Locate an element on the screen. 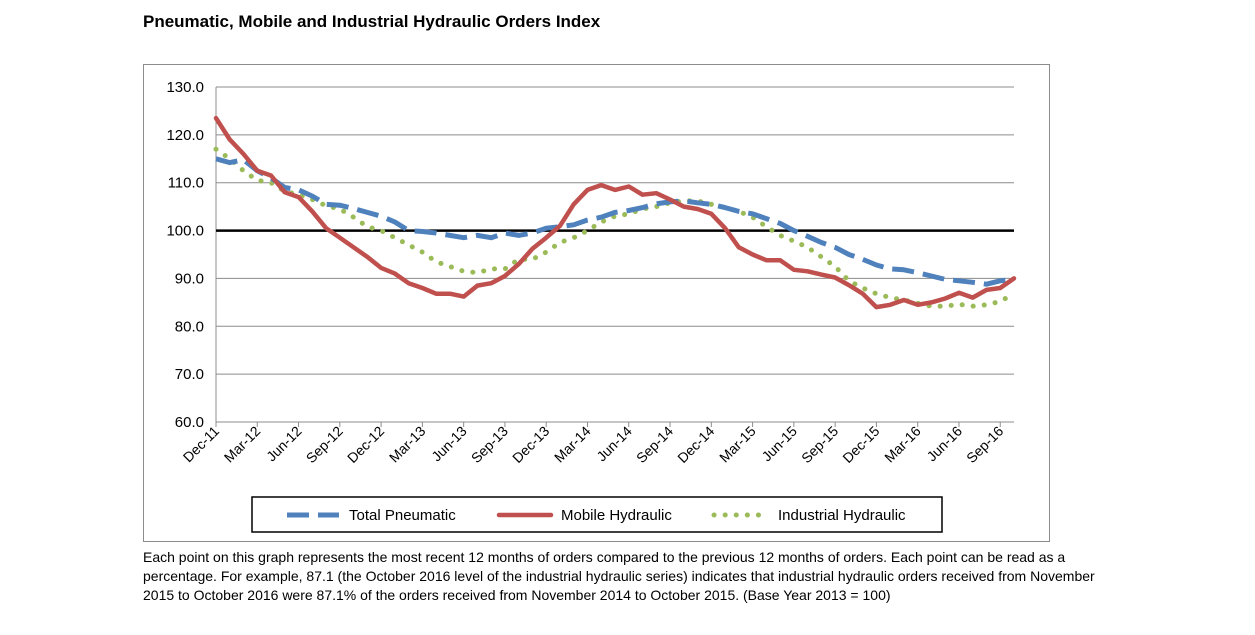  x-tick-label: Mar-12 is located at coordinates (242, 444).